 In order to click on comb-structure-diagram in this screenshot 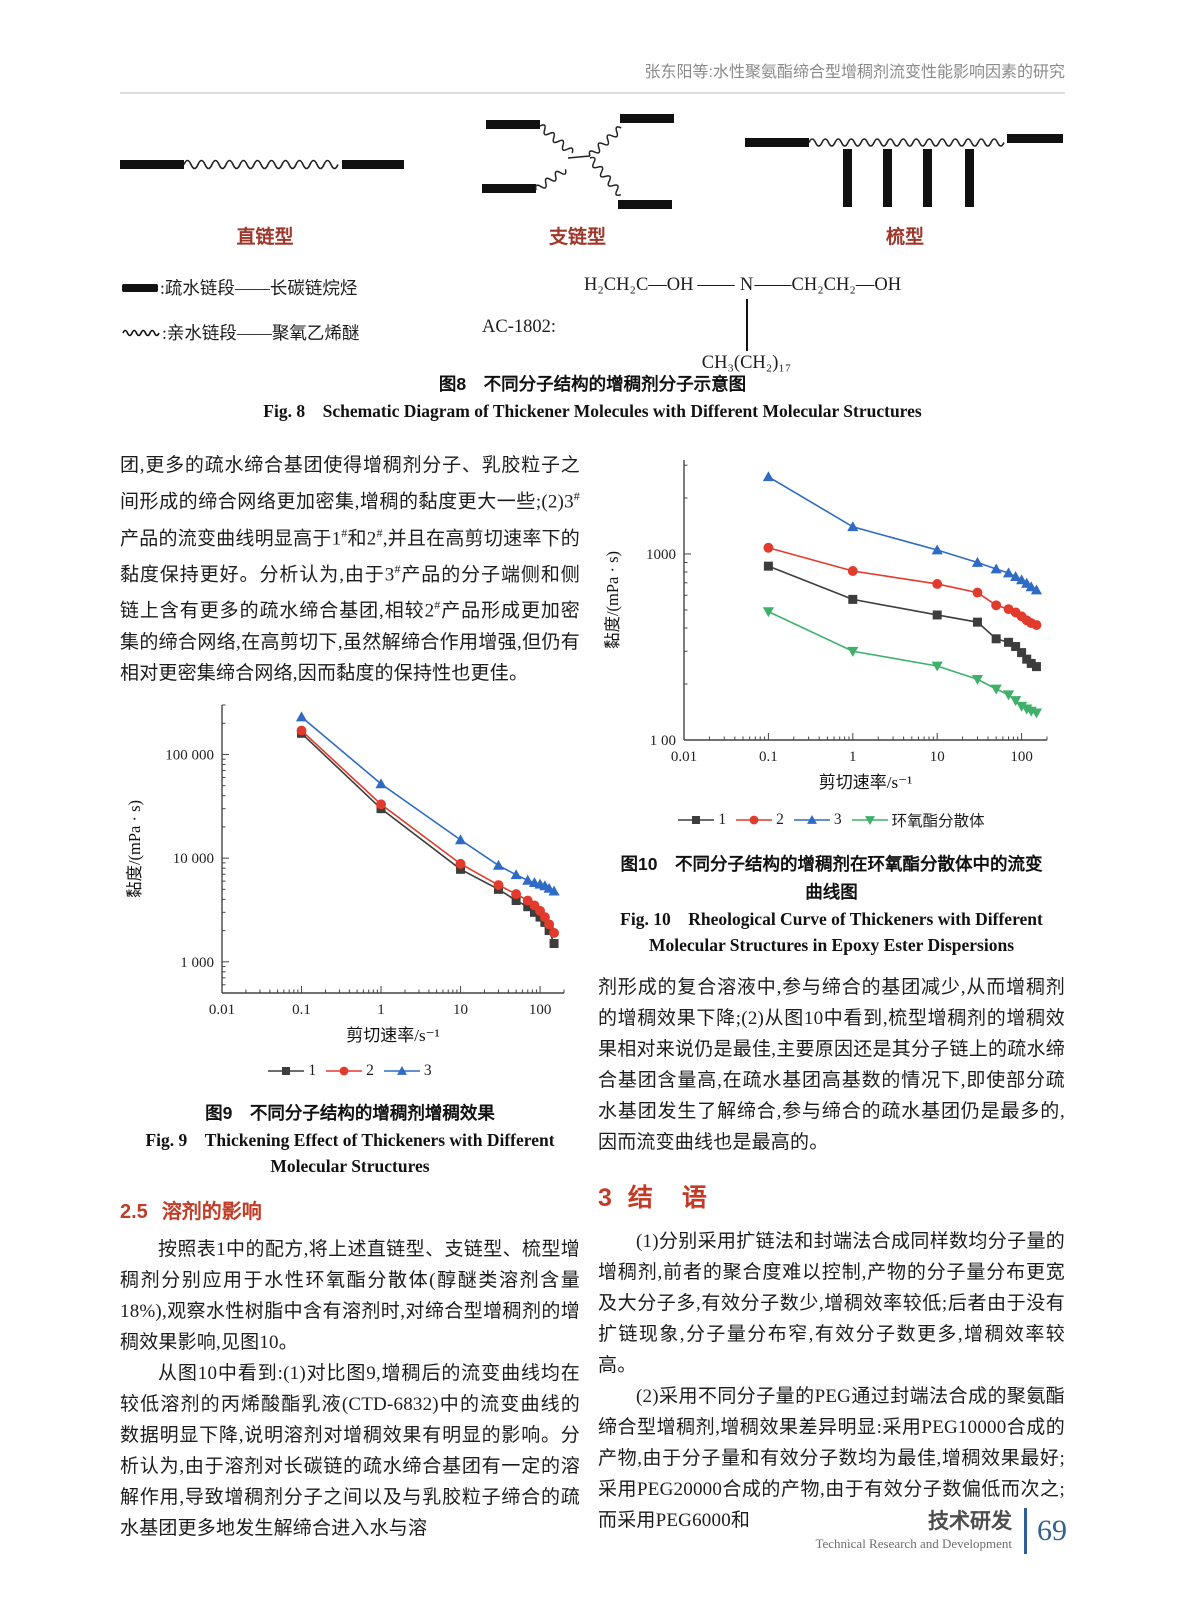, I will do `click(904, 170)`.